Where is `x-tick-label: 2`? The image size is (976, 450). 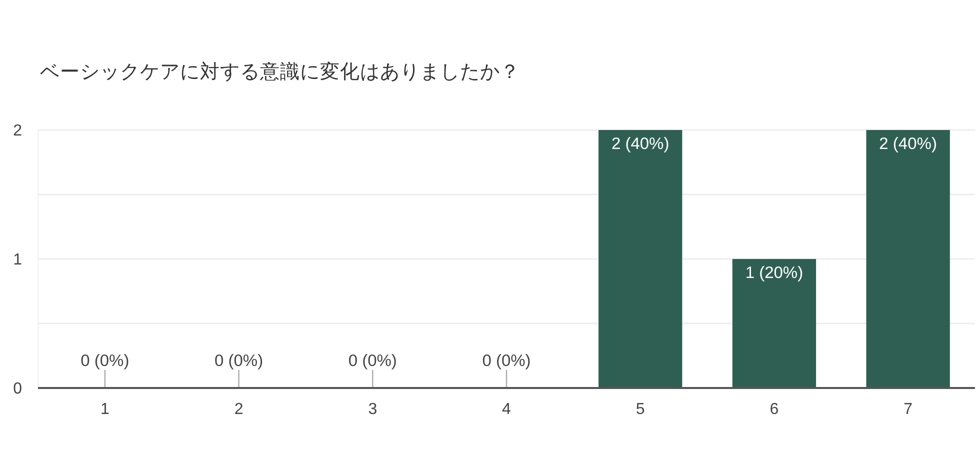
x-tick-label: 2 is located at coordinates (239, 409).